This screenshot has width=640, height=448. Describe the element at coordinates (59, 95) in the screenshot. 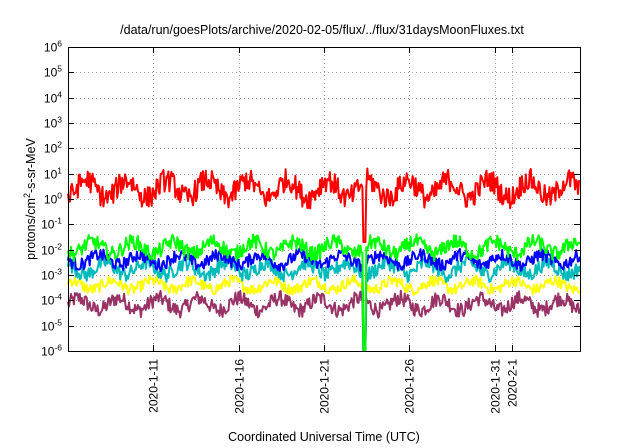

I see `y-tick-exp: 4` at that location.